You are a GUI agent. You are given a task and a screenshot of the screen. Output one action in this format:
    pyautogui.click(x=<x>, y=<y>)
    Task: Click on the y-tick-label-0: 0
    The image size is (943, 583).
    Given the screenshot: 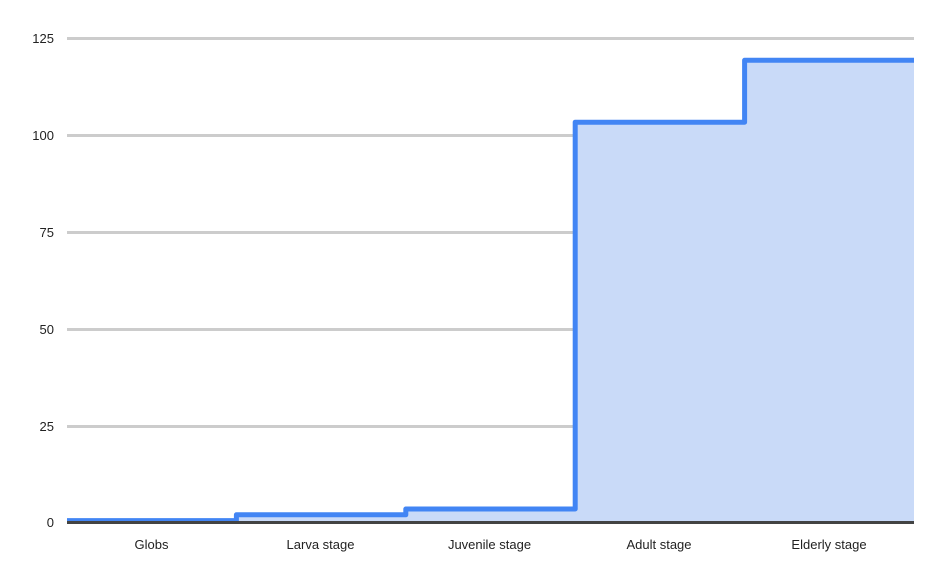 What is the action you would take?
    pyautogui.click(x=50, y=522)
    